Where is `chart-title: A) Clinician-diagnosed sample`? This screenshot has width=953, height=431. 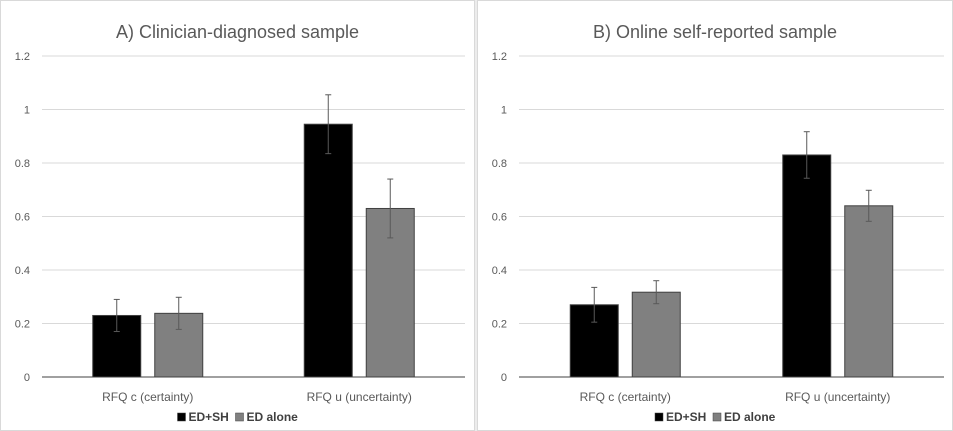
chart-title: A) Clinician-diagnosed sample is located at coordinates (237, 32).